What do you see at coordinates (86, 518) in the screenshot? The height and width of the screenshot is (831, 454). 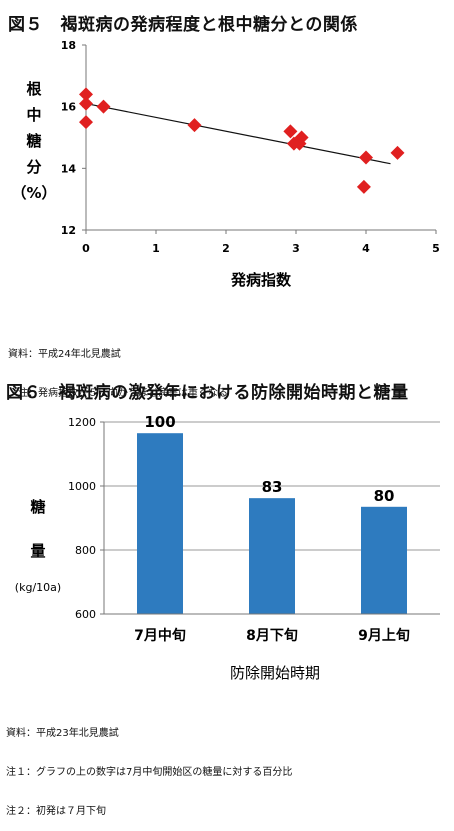 I see `fig6-y-tick-labels: 600 800 1000 1200` at bounding box center [86, 518].